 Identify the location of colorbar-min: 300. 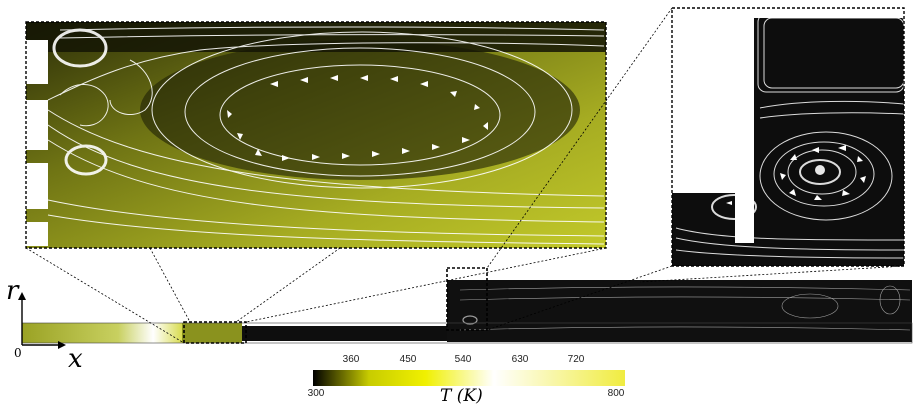
(316, 393).